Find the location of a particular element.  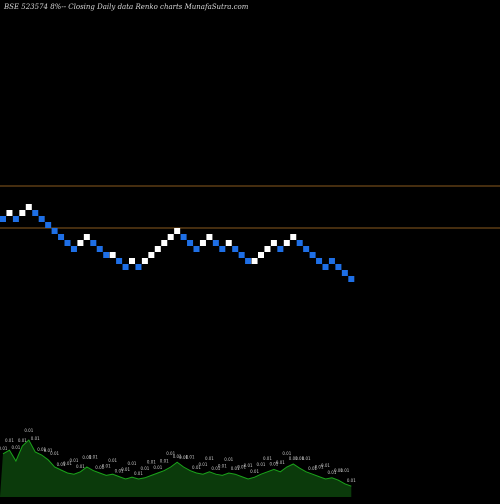

volume-fill is located at coordinates (176, 468).